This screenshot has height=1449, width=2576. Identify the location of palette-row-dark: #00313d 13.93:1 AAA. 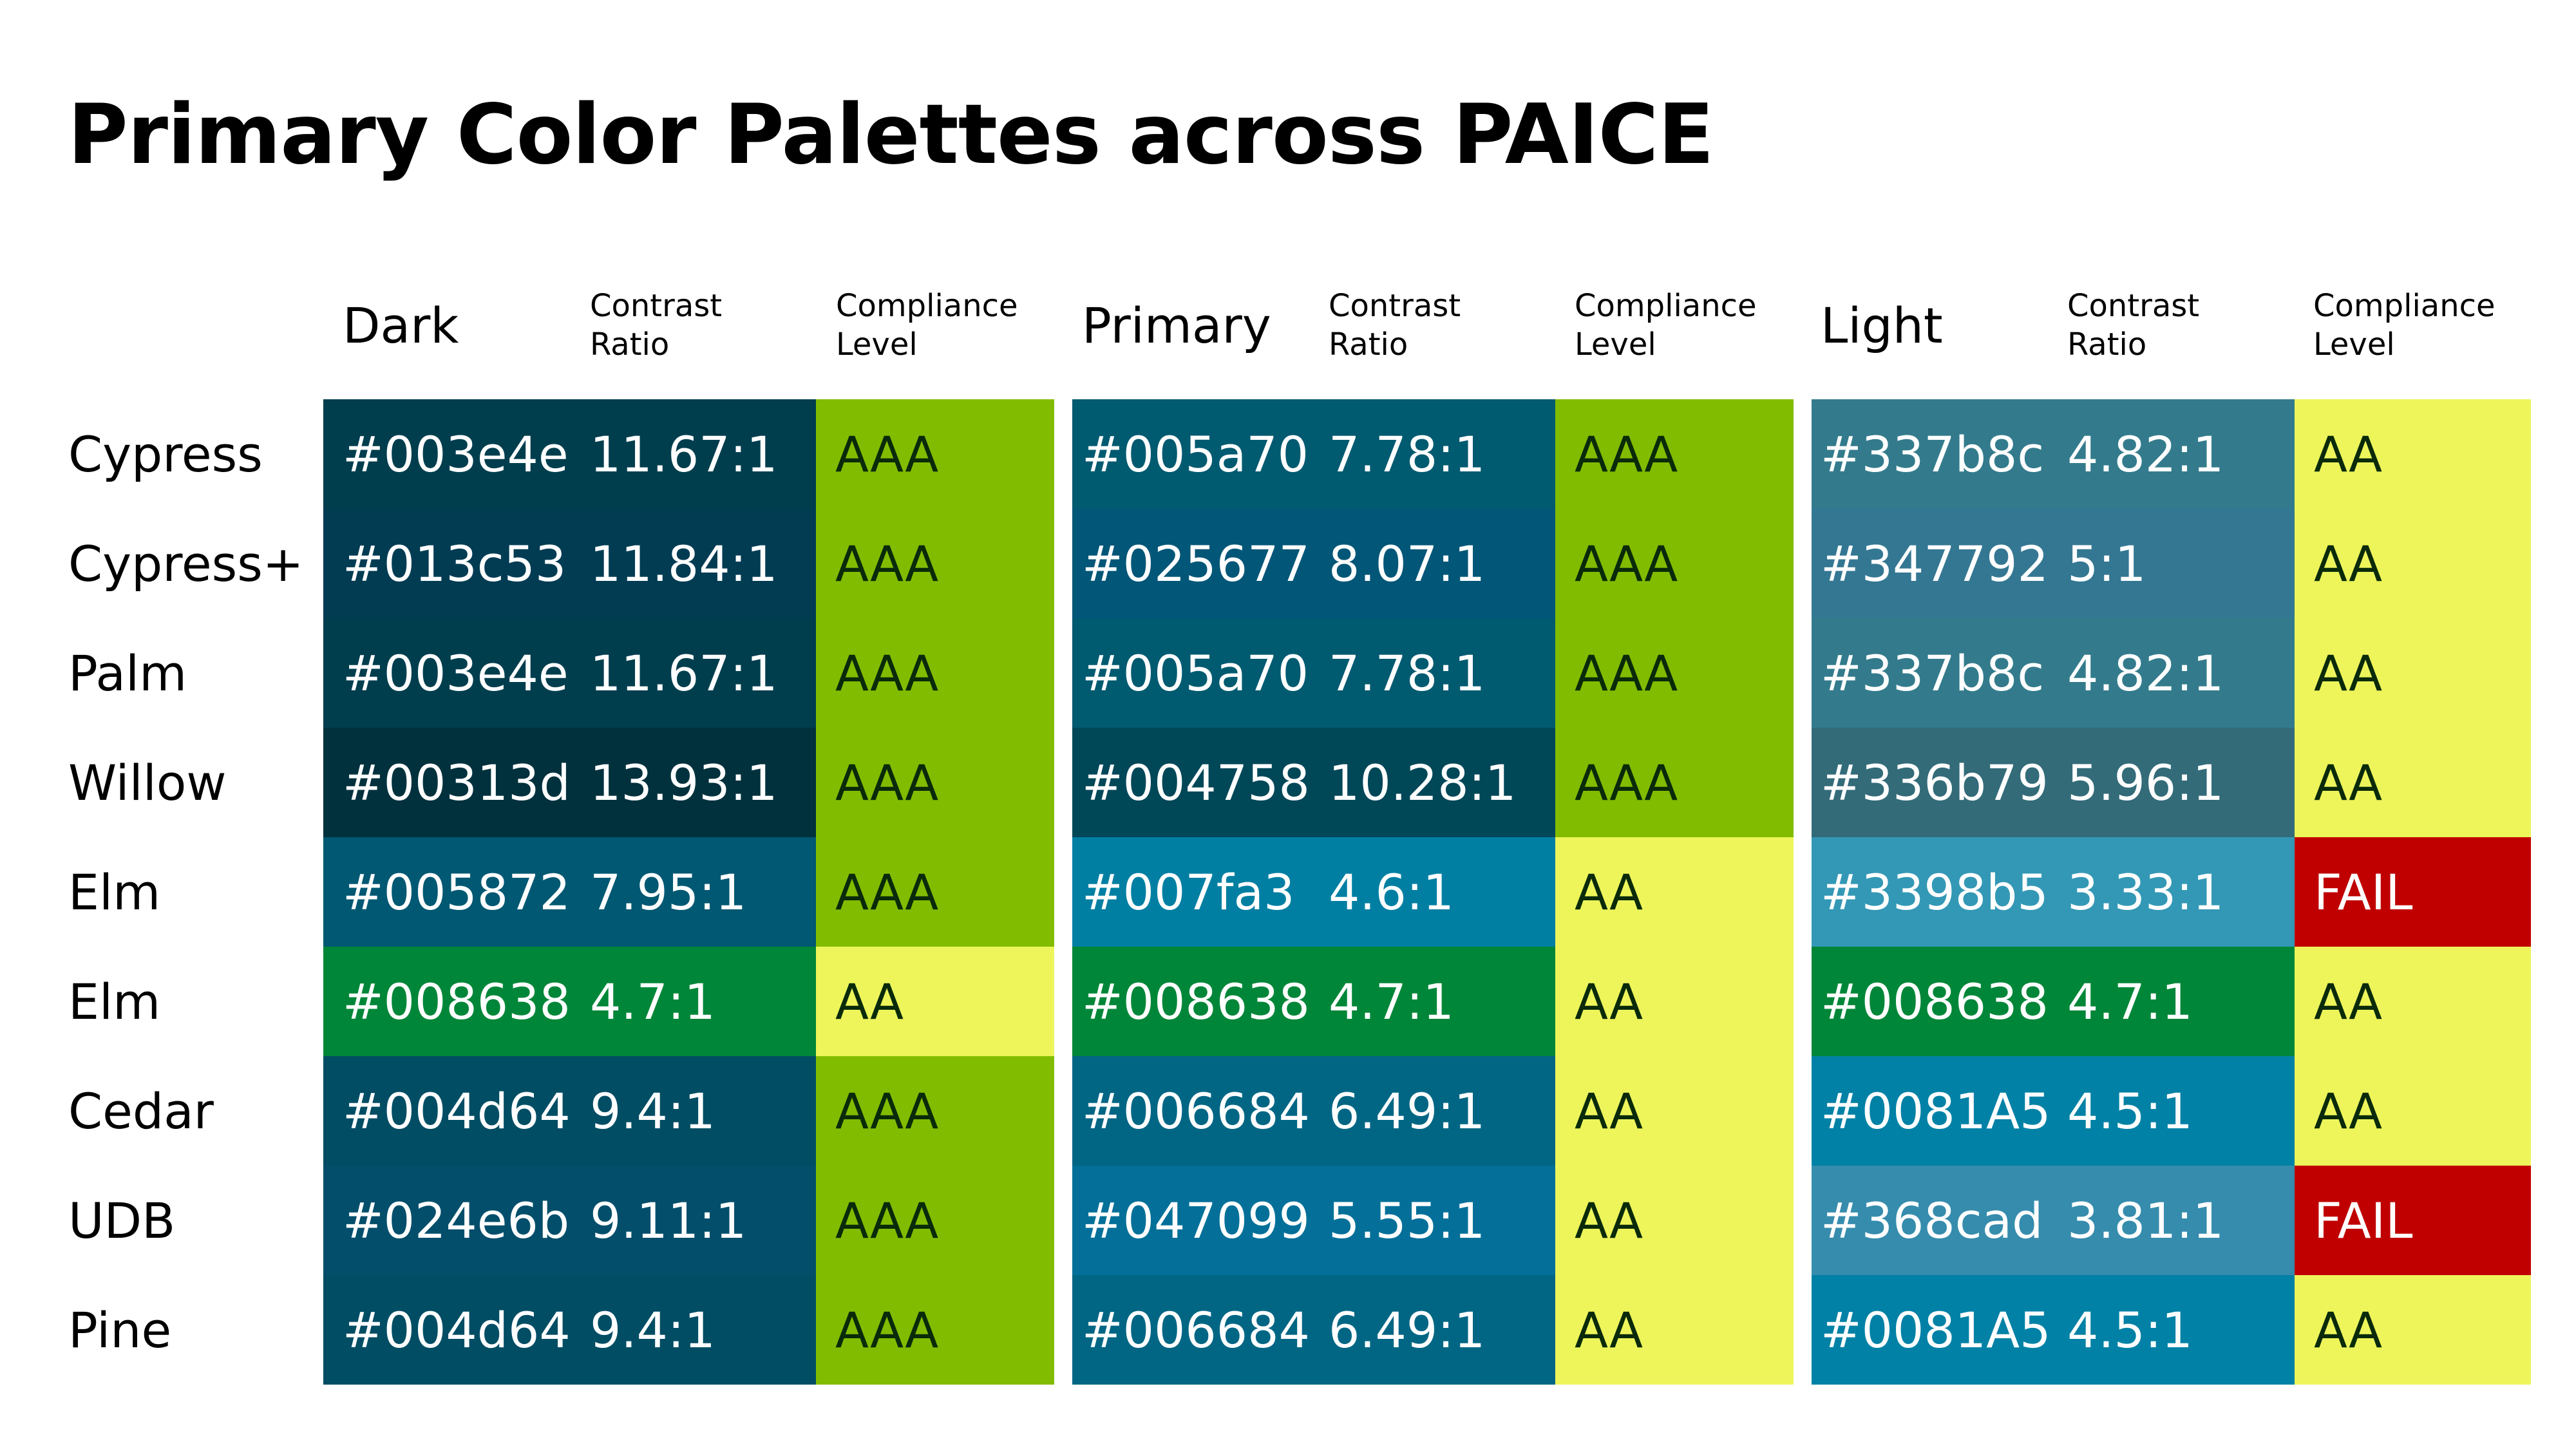
(688, 782).